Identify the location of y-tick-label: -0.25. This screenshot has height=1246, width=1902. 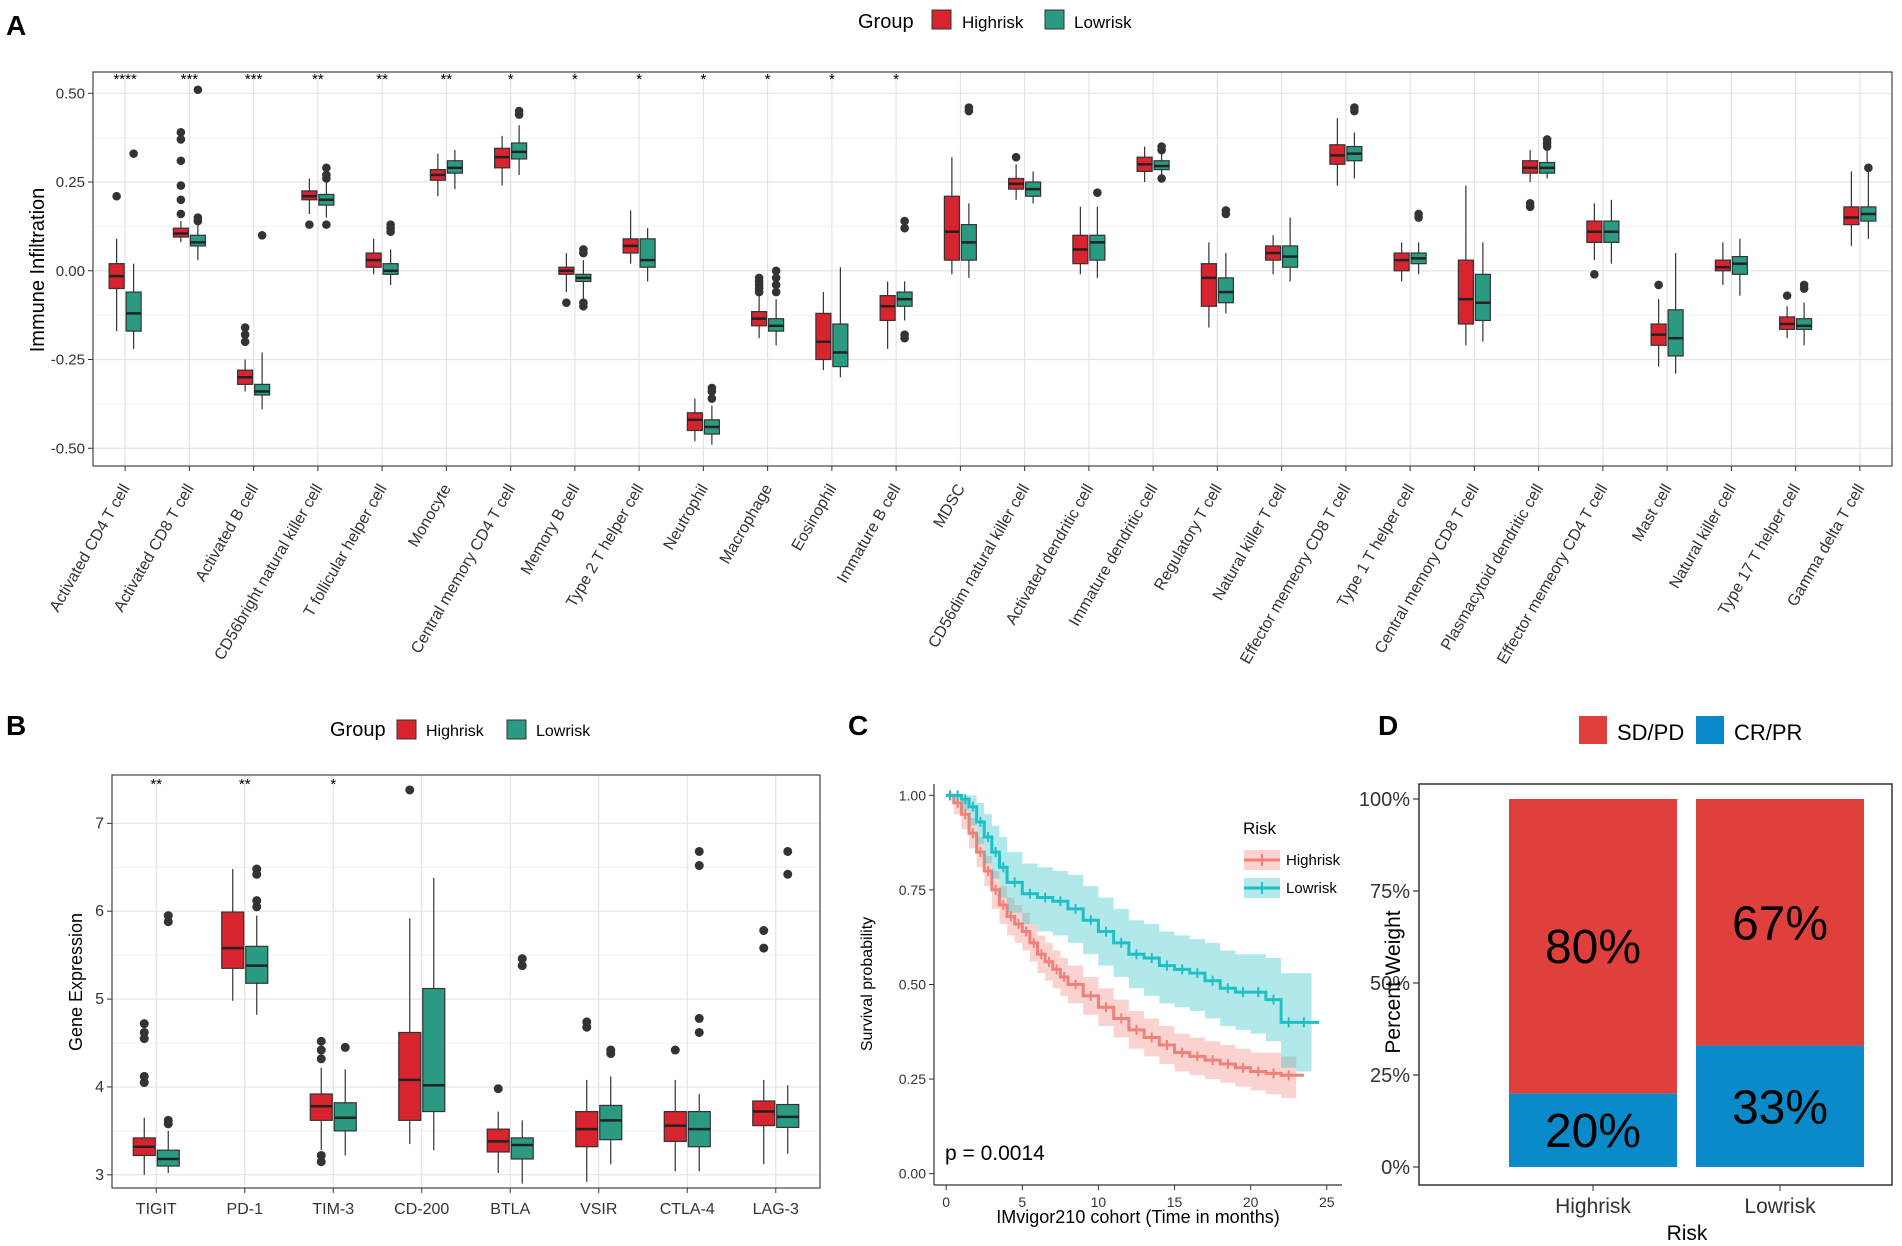
(68, 360).